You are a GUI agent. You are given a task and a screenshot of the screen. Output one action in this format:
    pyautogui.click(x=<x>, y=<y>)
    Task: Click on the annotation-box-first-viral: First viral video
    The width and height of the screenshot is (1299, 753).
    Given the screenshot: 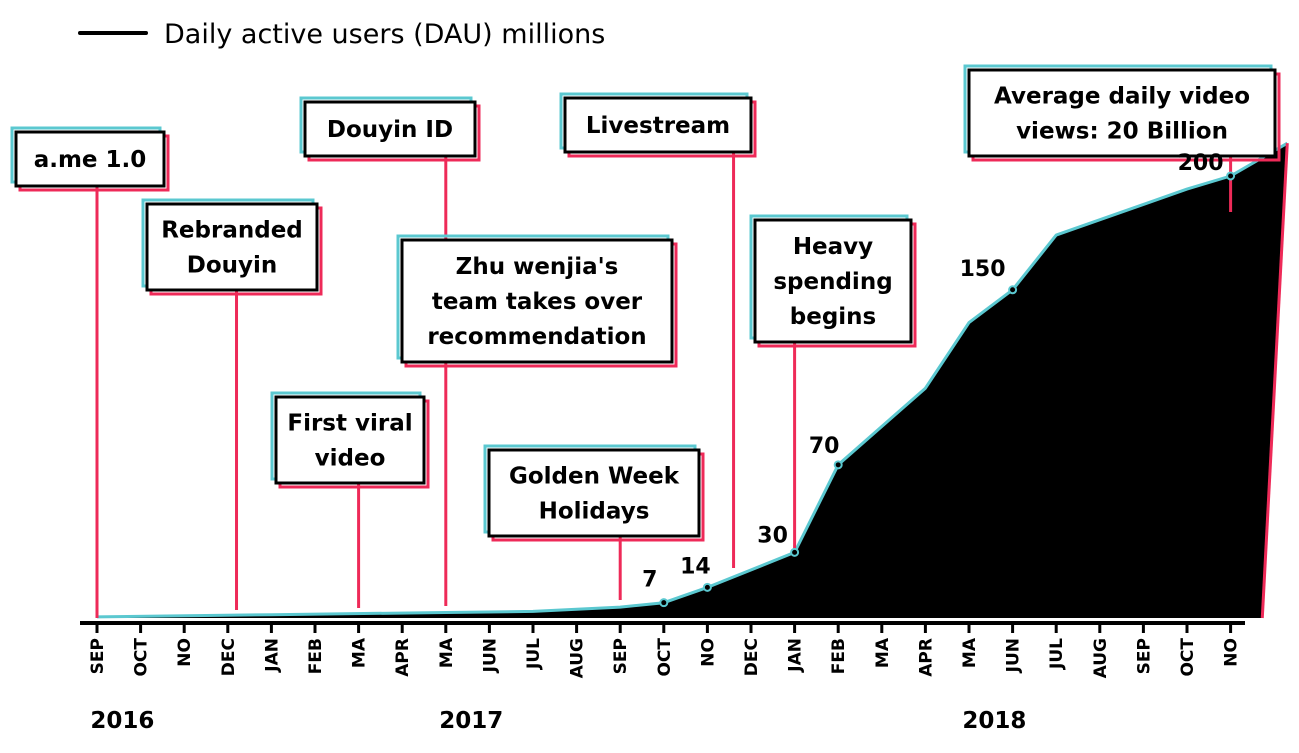 What is the action you would take?
    pyautogui.click(x=350, y=440)
    